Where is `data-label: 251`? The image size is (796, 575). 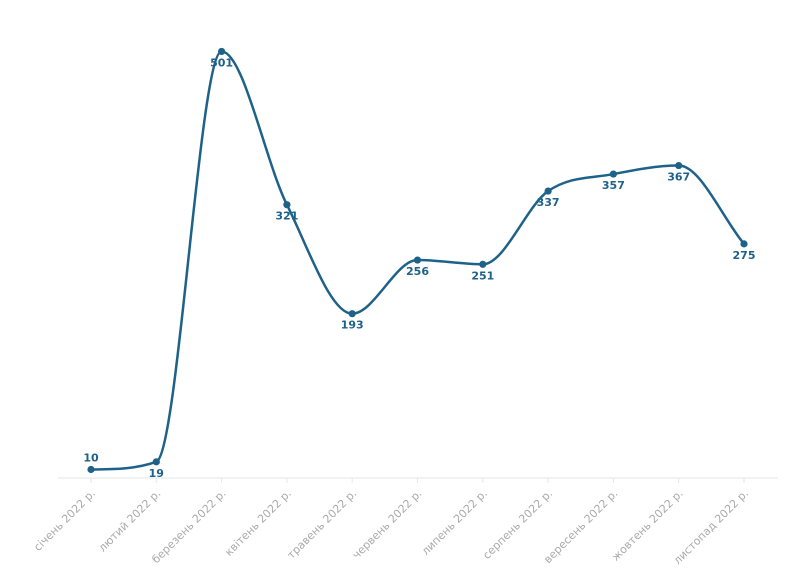
data-label: 251 is located at coordinates (482, 275).